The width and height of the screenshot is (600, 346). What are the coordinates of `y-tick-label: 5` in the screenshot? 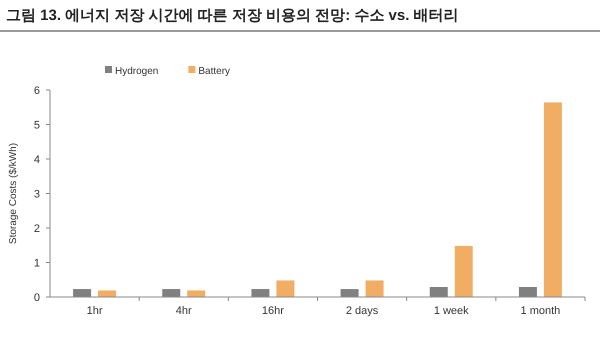 It's located at (37, 126).